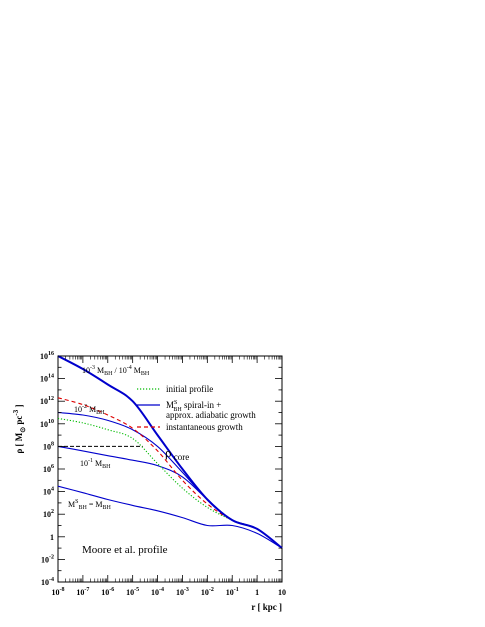 The width and height of the screenshot is (485, 627). What do you see at coordinates (282, 592) in the screenshot?
I see `x-tick-label: 10` at bounding box center [282, 592].